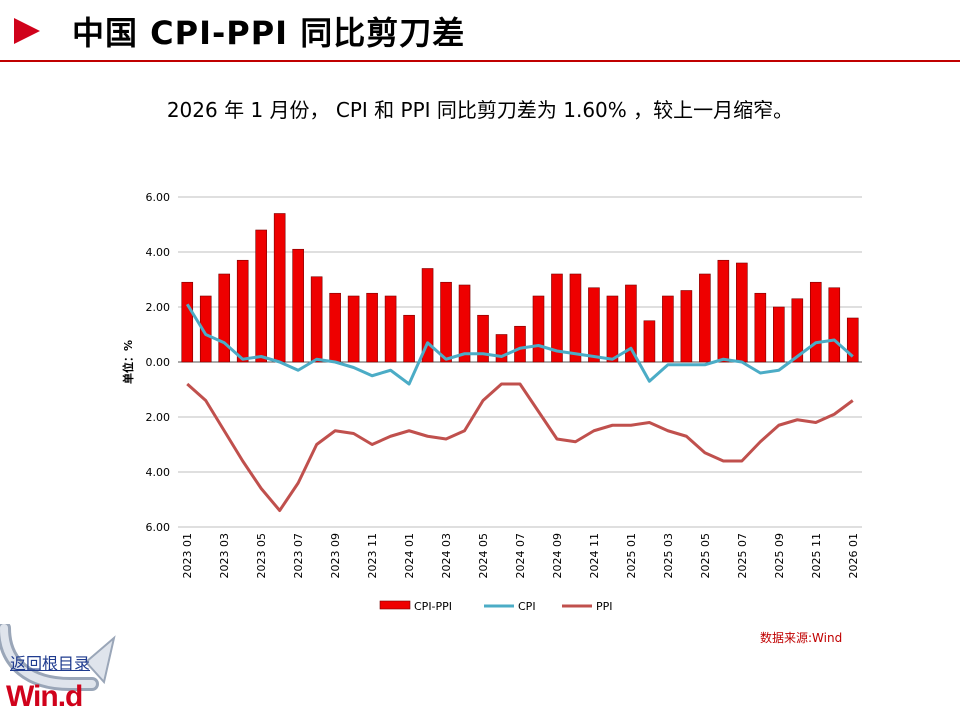 This screenshot has width=960, height=720. I want to click on x-tick-label: 2023 11, so click(372, 556).